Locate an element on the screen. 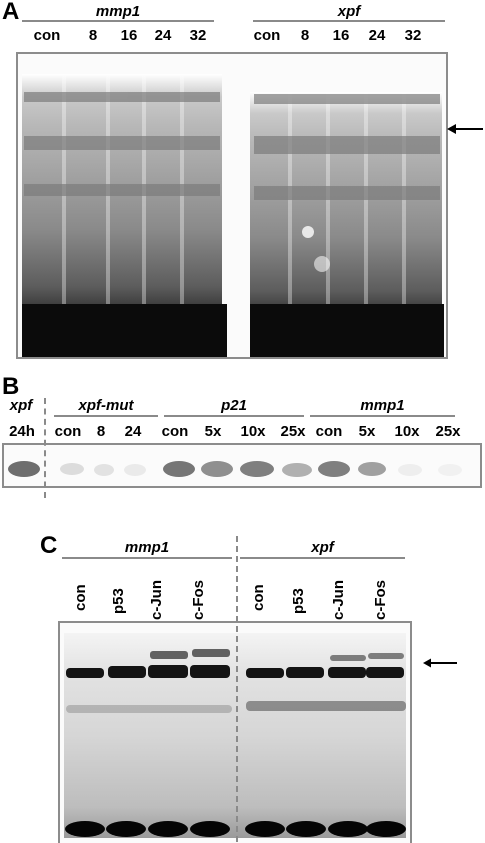 This screenshot has width=485, height=843. panel-a-bar-mmp1 is located at coordinates (118, 21).